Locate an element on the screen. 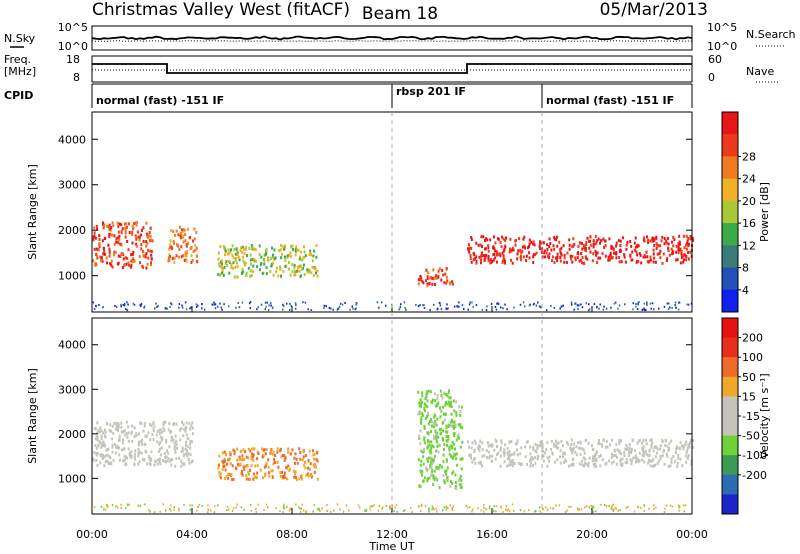 Image resolution: width=800 pixels, height=554 pixels. x-tick-label-1: 04:00 is located at coordinates (192, 534).